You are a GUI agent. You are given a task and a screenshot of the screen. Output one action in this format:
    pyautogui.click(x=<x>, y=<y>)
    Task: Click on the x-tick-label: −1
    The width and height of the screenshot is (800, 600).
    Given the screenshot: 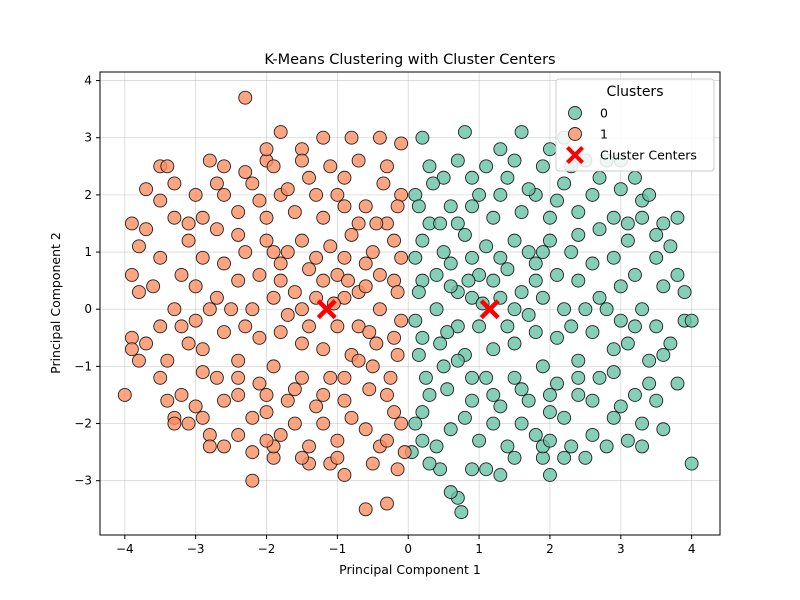 What is the action you would take?
    pyautogui.click(x=338, y=549)
    